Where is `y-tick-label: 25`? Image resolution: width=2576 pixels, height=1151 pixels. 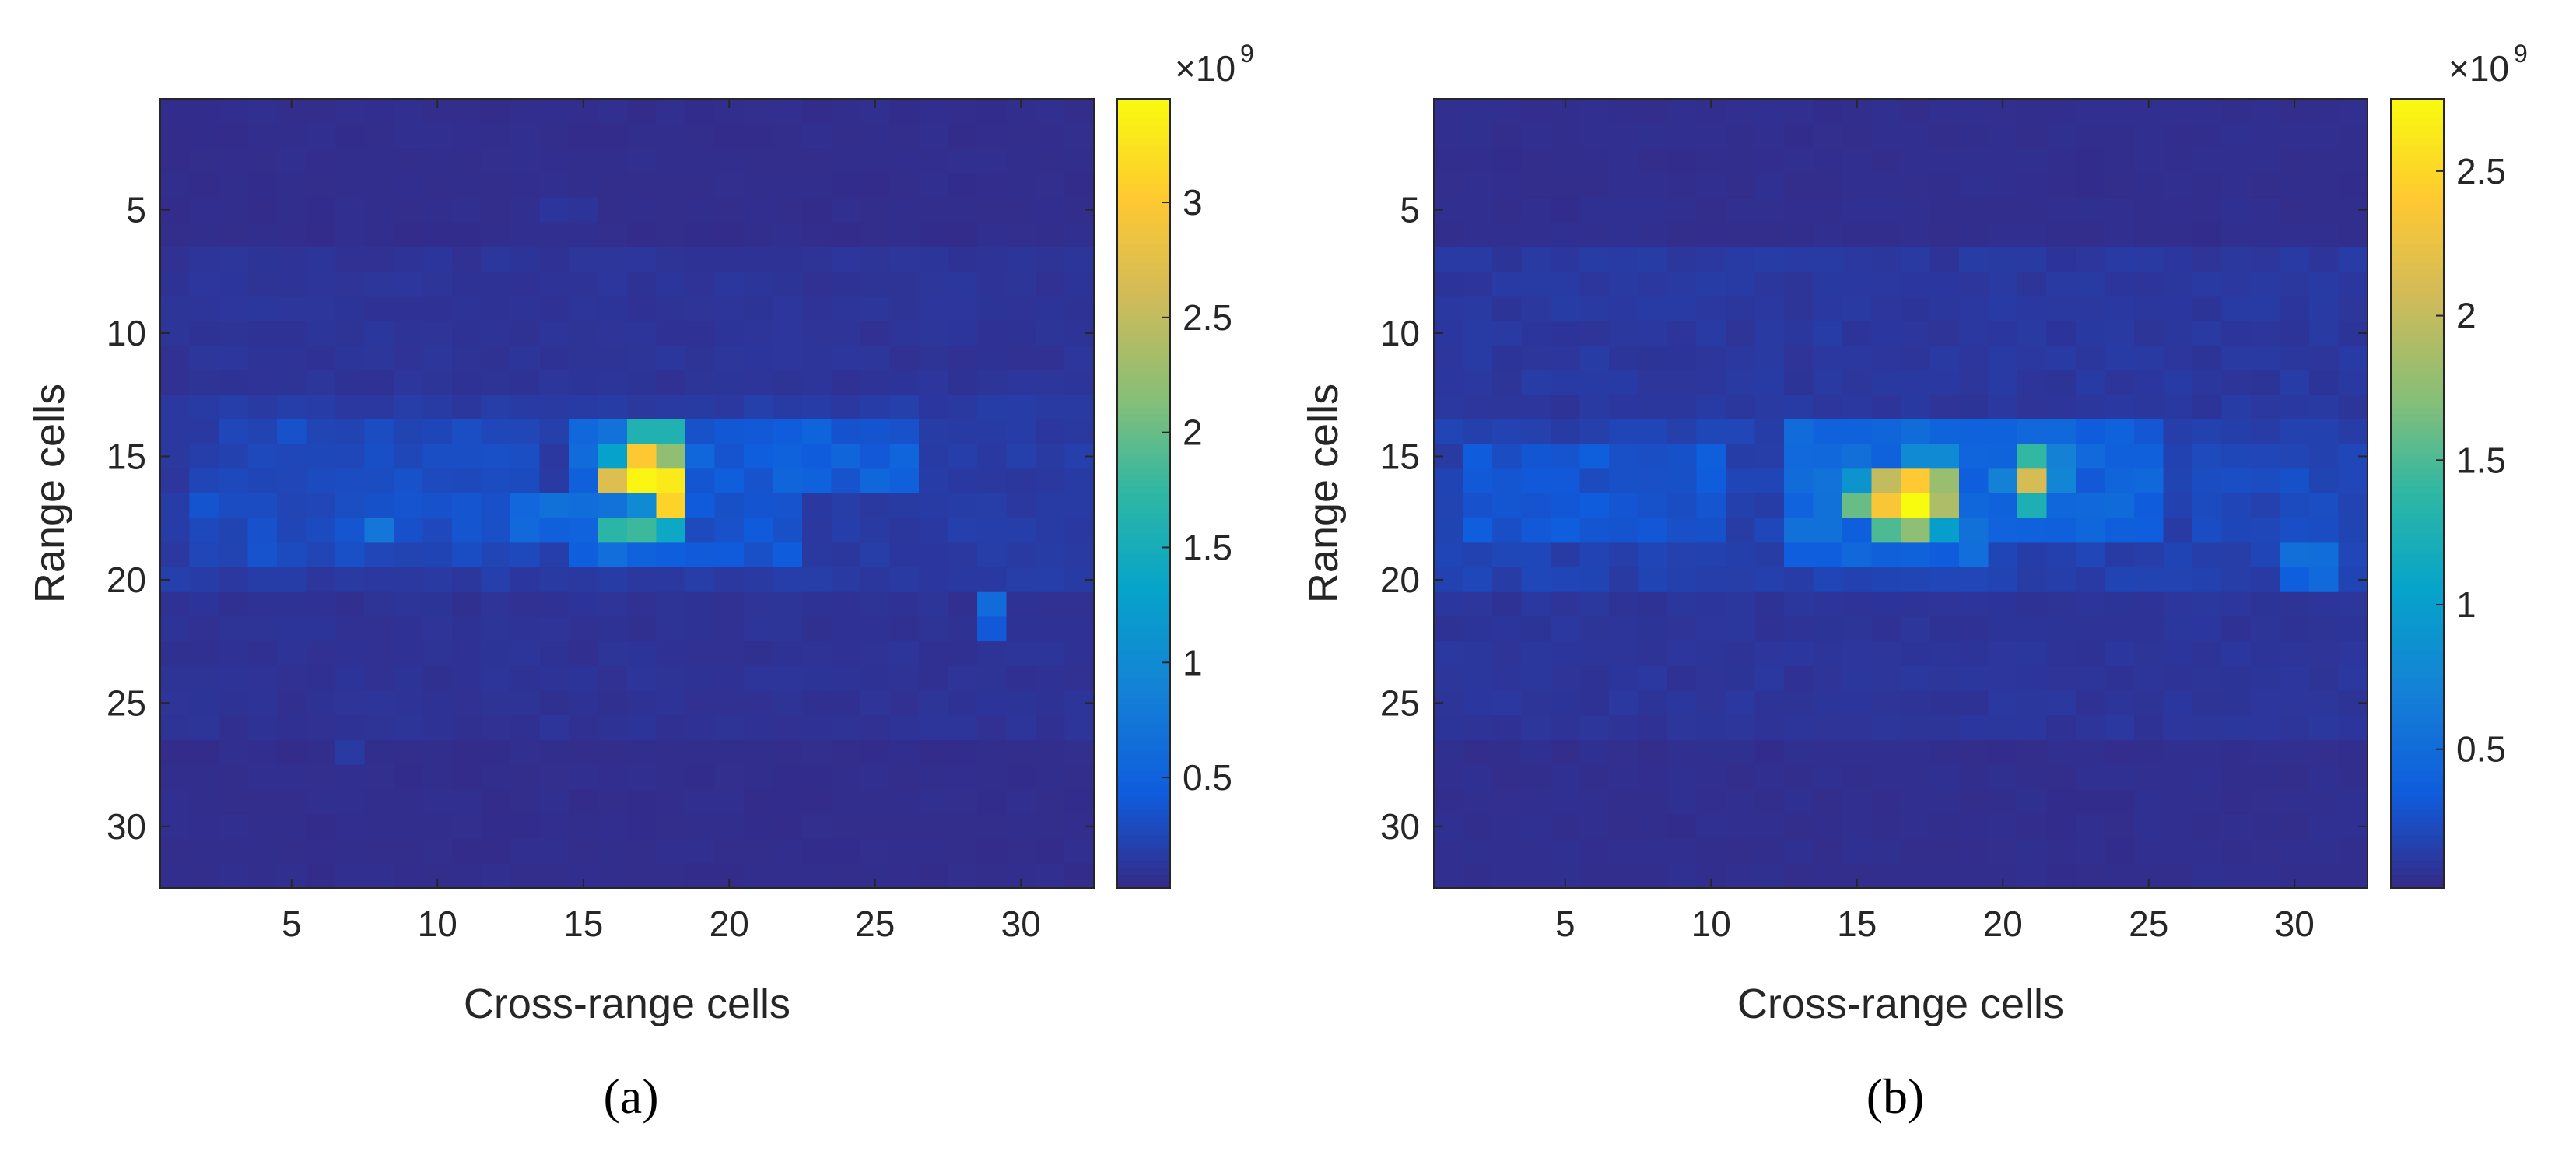 y-tick-label: 25 is located at coordinates (1400, 703).